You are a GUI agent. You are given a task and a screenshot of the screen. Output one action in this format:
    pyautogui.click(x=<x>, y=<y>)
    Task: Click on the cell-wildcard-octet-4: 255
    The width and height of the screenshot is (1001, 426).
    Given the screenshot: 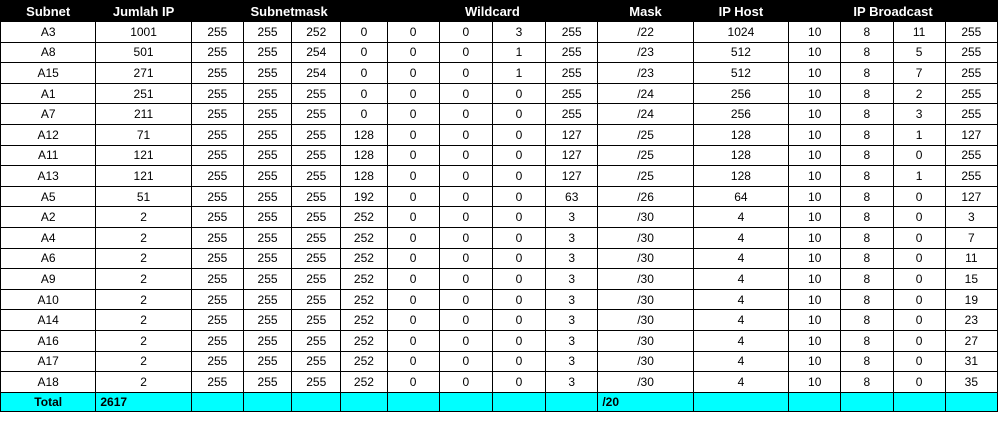 What is the action you would take?
    pyautogui.click(x=572, y=32)
    